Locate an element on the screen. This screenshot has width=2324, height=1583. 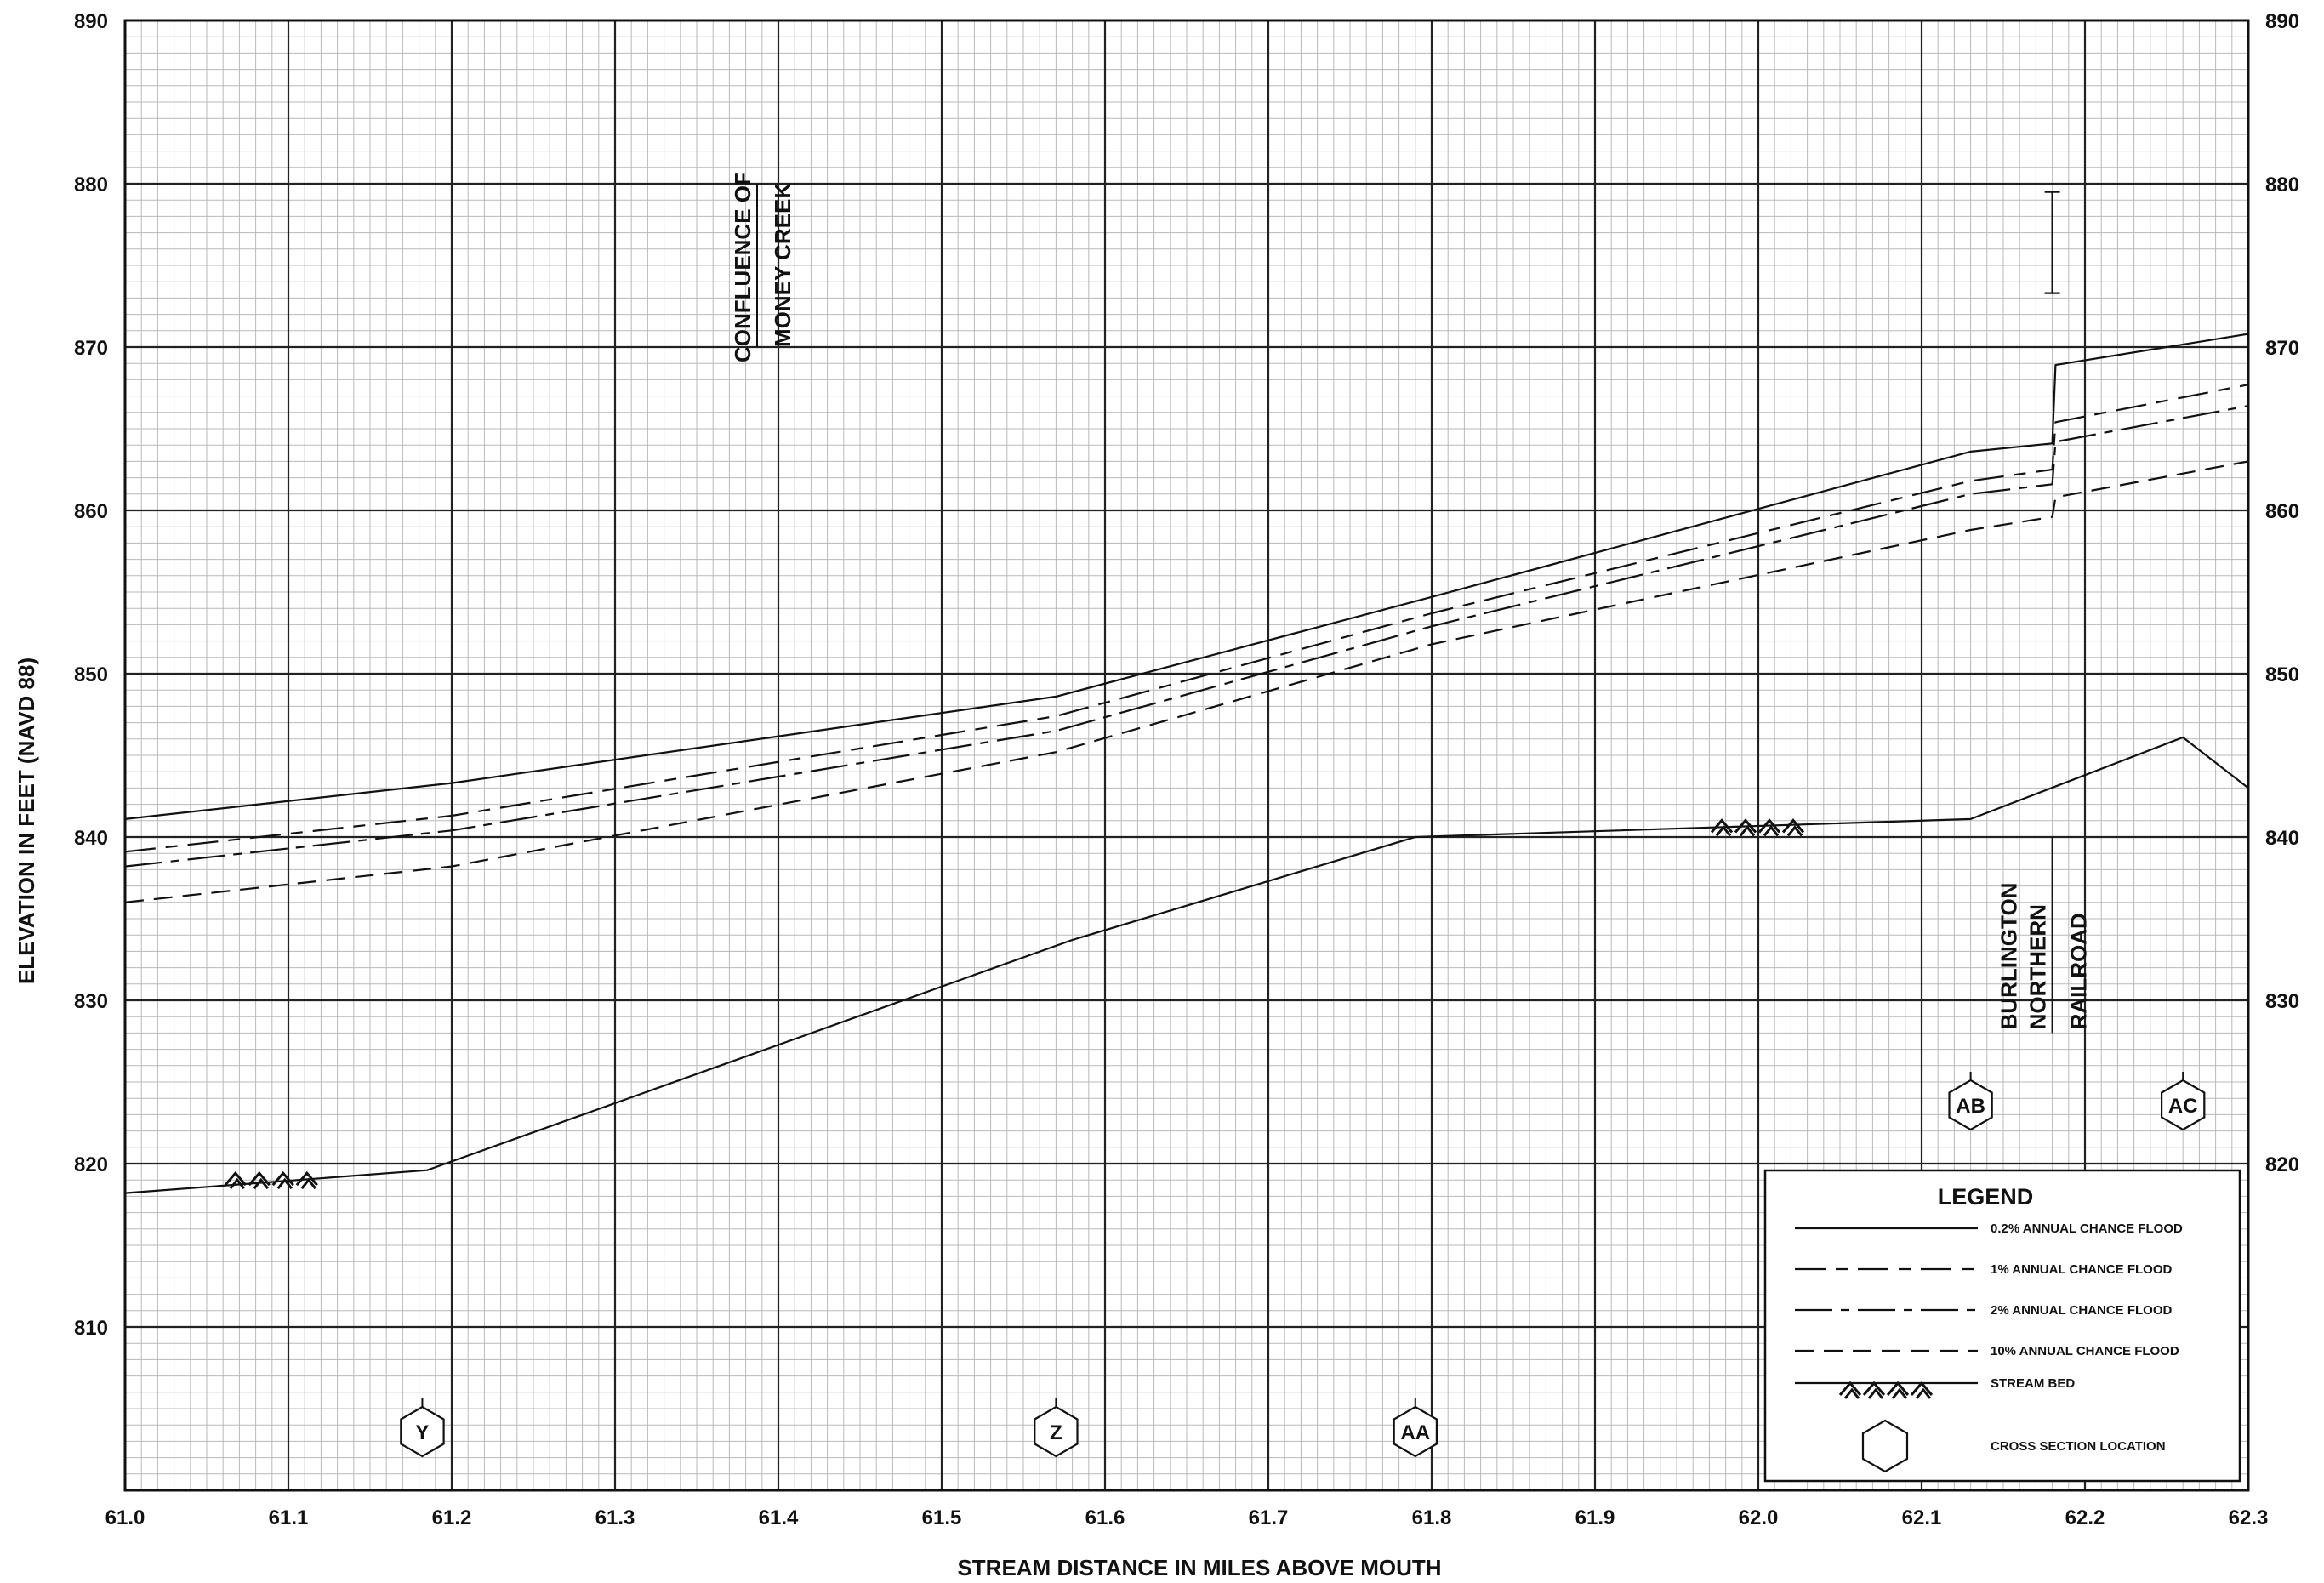
x-tick-label: 61.6 is located at coordinates (1105, 1517).